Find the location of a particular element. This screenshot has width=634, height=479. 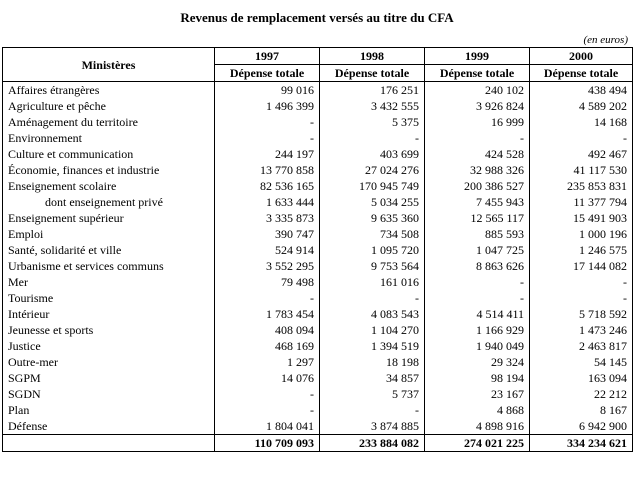

value-cell: 1 246 575 is located at coordinates (581, 250).